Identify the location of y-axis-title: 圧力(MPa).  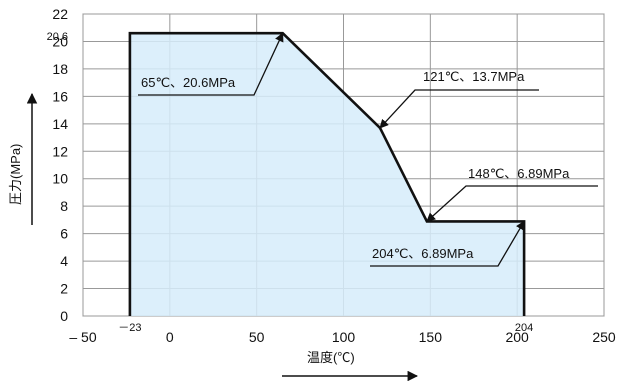
(15, 174).